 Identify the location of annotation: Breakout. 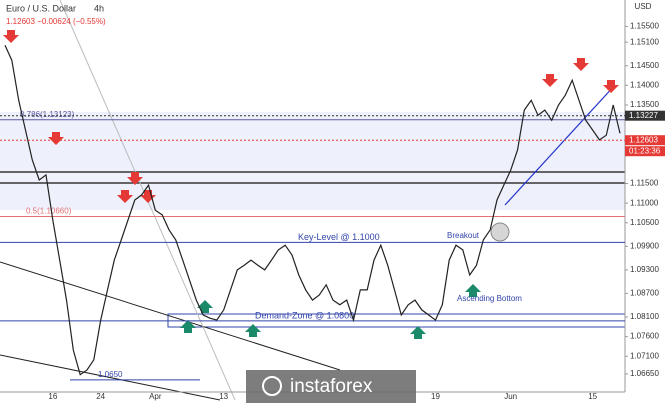
(463, 235).